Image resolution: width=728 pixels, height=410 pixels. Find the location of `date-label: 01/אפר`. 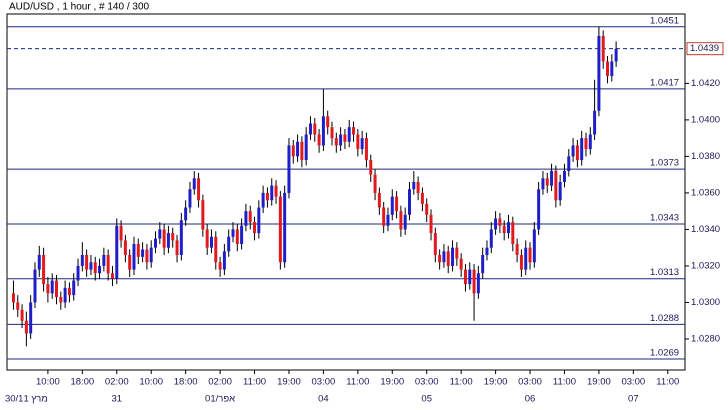

date-label: 01/אפר is located at coordinates (220, 399).